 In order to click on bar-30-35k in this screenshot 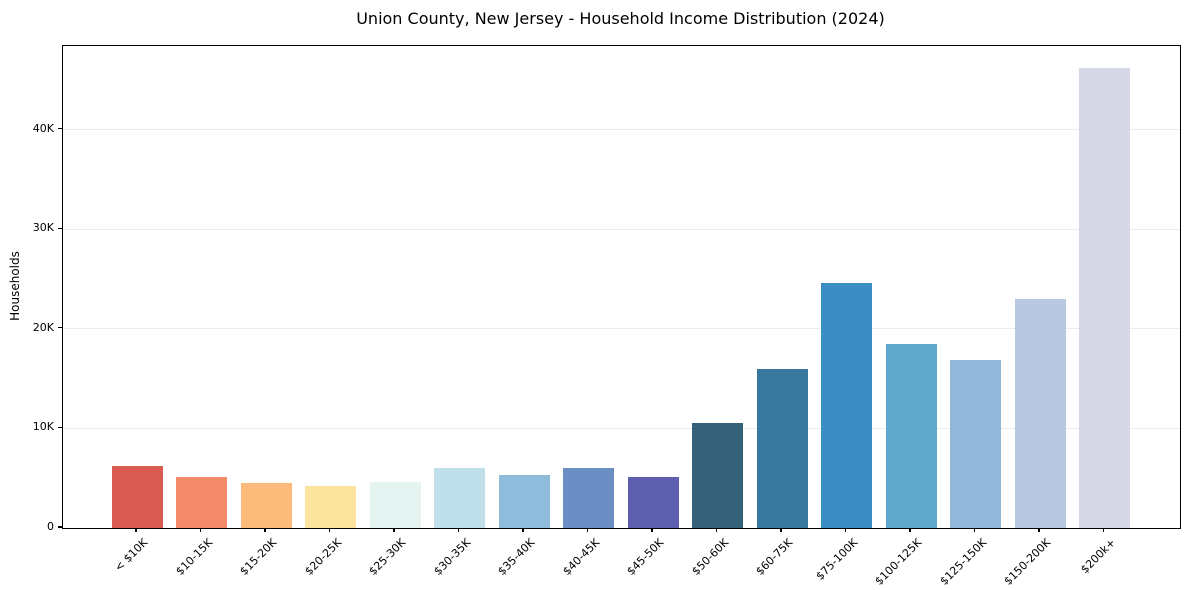, I will do `click(459, 498)`.